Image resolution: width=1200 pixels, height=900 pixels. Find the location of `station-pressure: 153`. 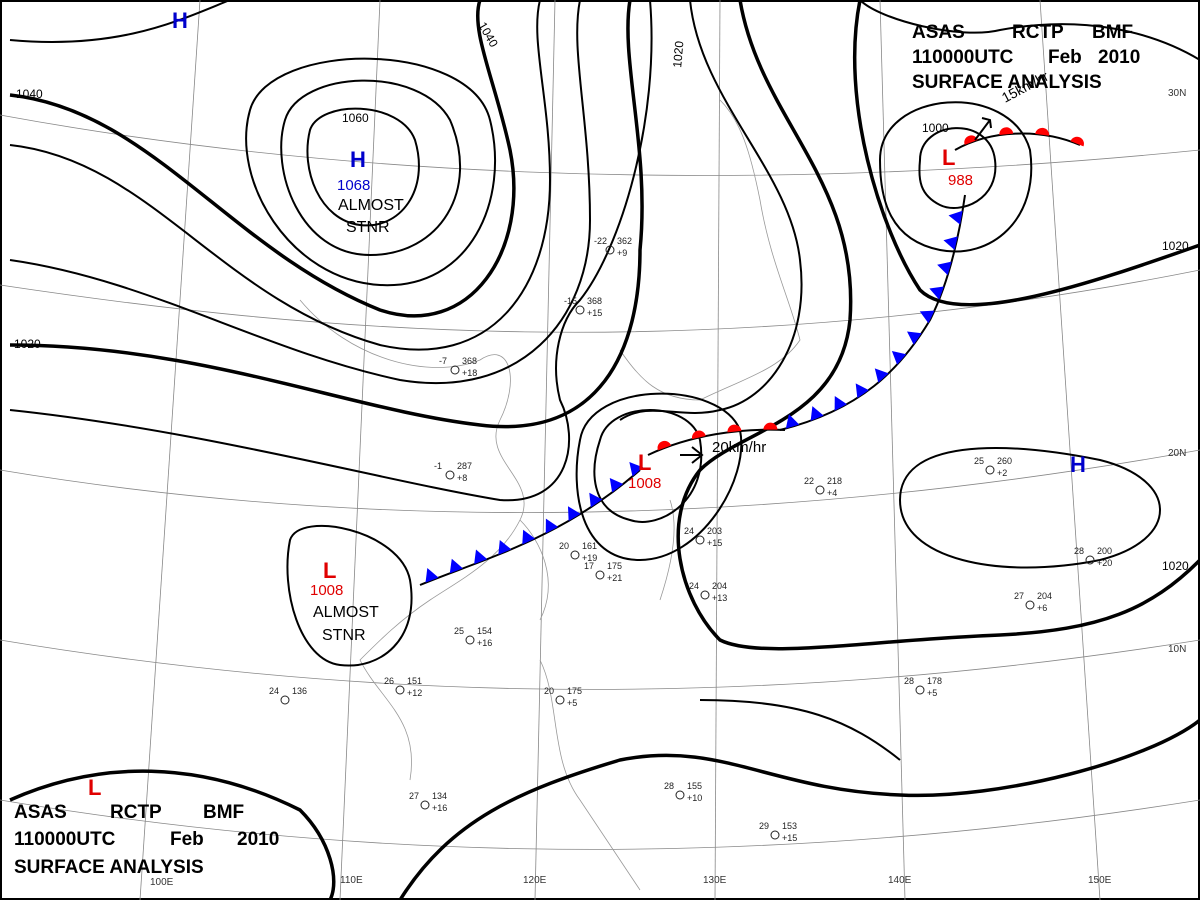

station-pressure: 153 is located at coordinates (789, 826).